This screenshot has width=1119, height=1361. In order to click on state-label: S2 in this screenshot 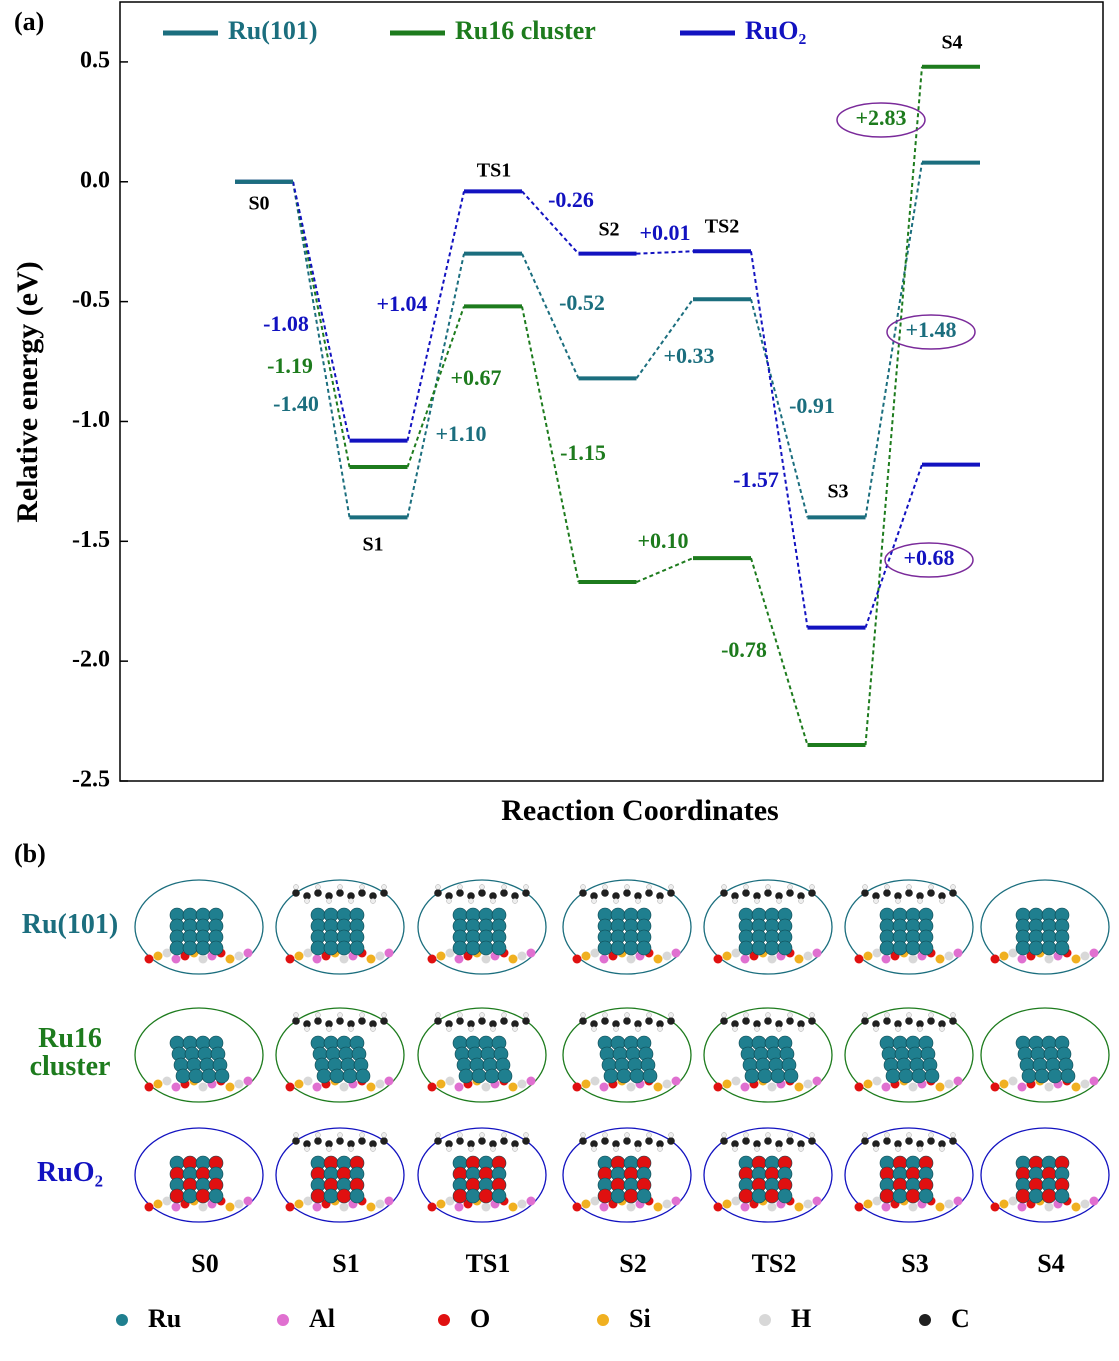, I will do `click(608, 230)`.